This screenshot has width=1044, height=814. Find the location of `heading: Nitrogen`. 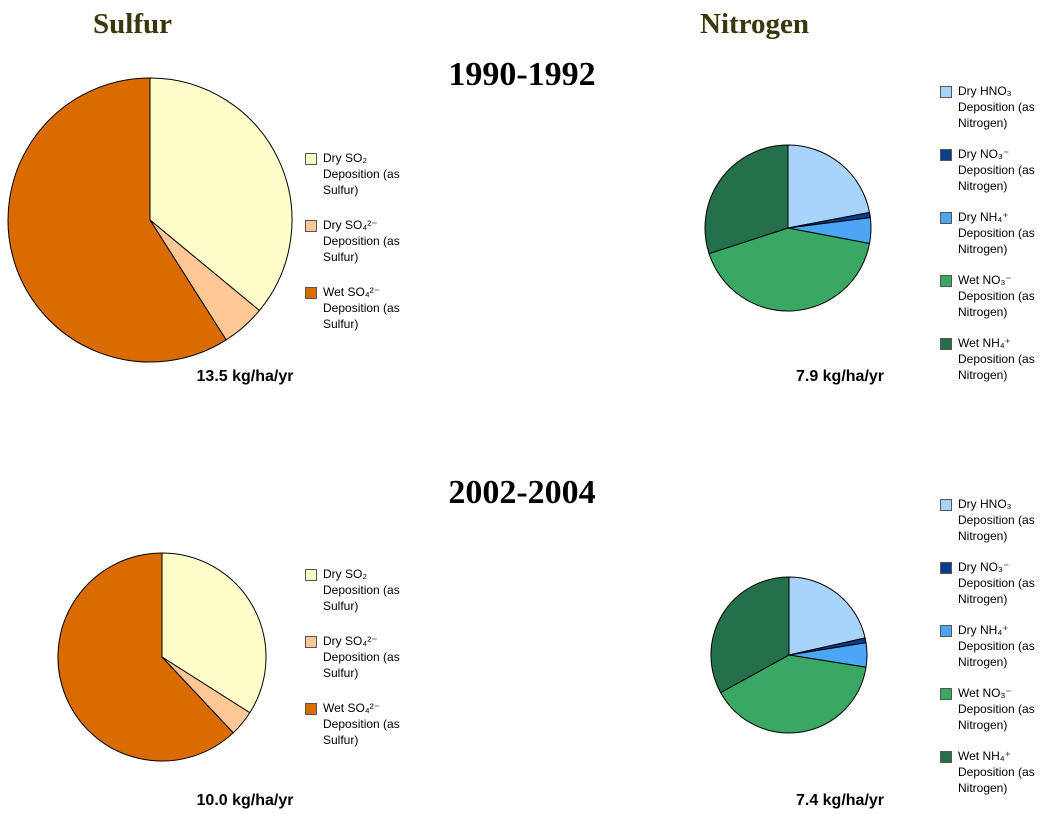

heading: Nitrogen is located at coordinates (755, 24).